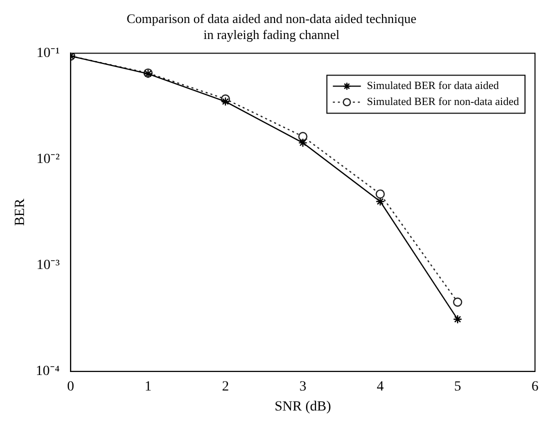  What do you see at coordinates (20, 212) in the screenshot?
I see `y-axis-title: BER` at bounding box center [20, 212].